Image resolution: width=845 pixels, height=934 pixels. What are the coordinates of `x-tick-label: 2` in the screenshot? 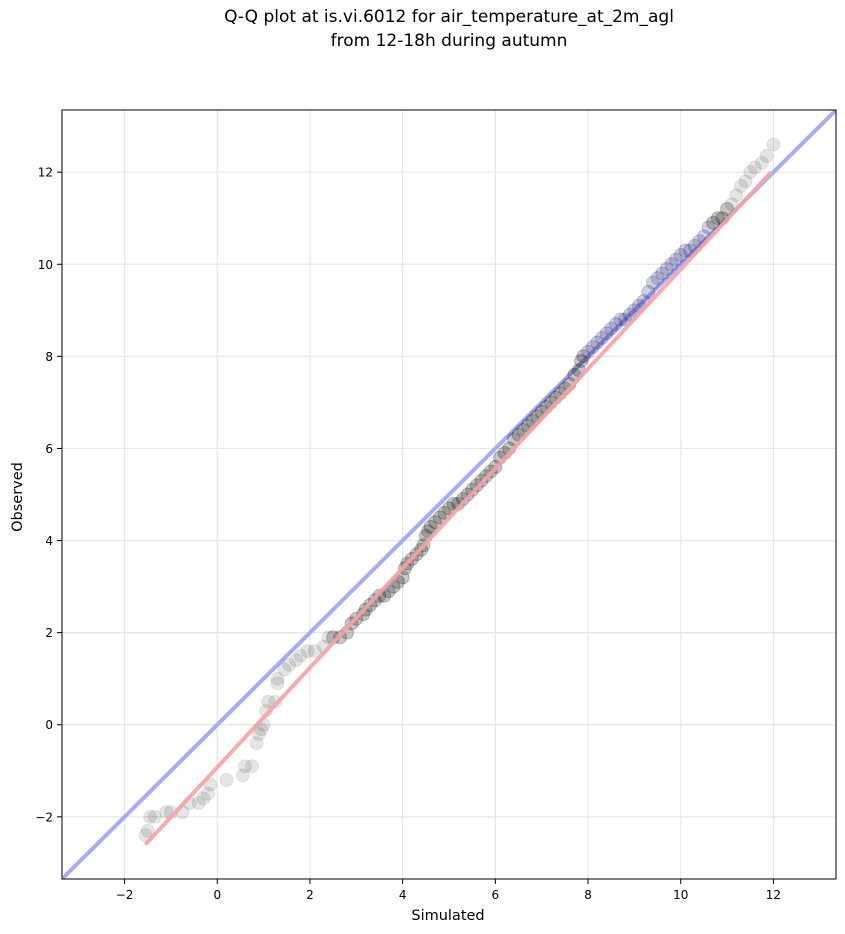 It's located at (310, 895).